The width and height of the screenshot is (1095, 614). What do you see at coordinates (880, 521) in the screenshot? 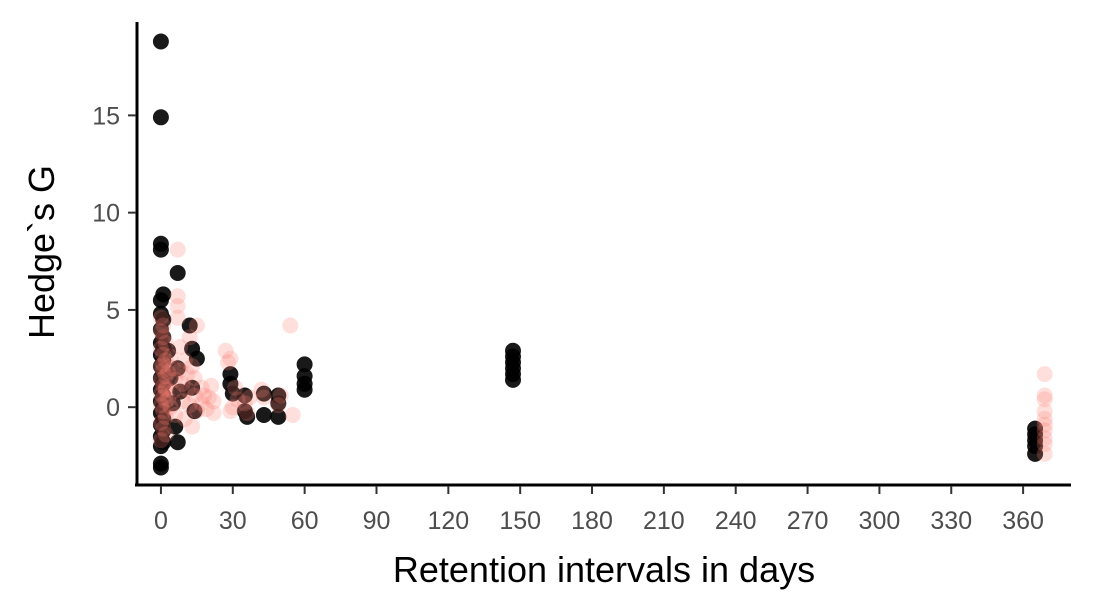
I see `x-tick-label-300: 300` at bounding box center [880, 521].